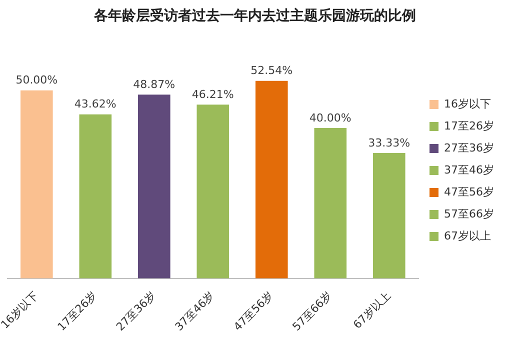 This screenshot has width=510, height=341. What do you see at coordinates (20, 310) in the screenshot?
I see `x-tick-label: 16岁以下` at bounding box center [20, 310].